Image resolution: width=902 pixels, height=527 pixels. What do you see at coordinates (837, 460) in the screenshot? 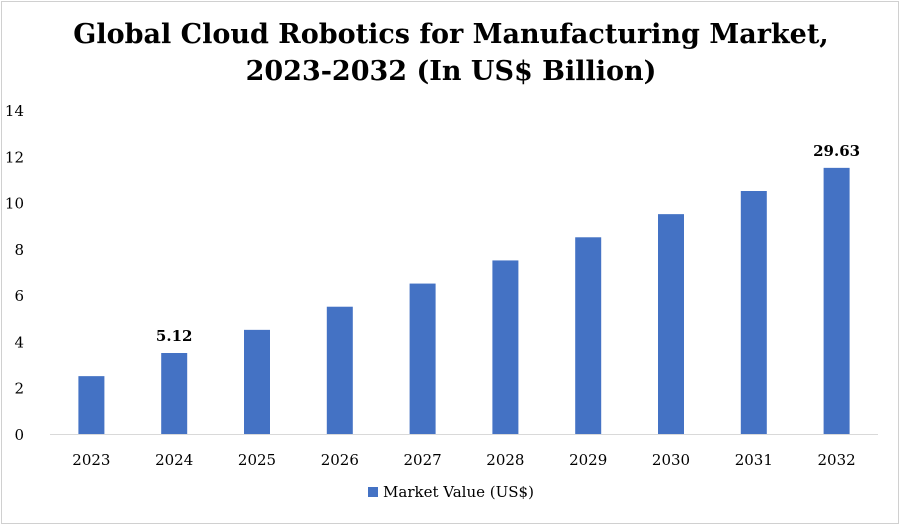
I see `x-tick-label: 2032` at bounding box center [837, 460].